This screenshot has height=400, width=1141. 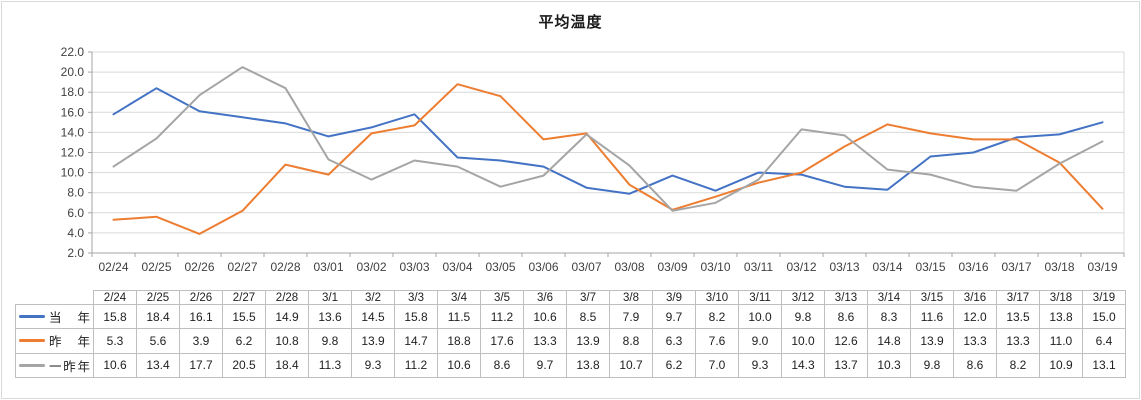 I want to click on table-col-header: 3/5, so click(x=502, y=297).